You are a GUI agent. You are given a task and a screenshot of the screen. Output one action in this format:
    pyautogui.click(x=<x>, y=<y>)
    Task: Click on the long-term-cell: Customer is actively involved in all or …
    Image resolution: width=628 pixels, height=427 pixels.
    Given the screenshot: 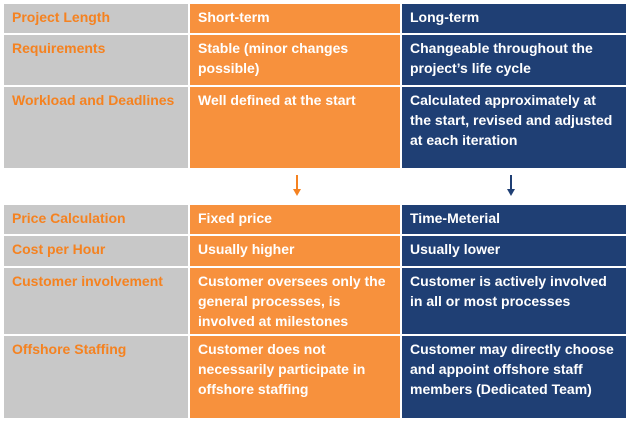 What is the action you would take?
    pyautogui.click(x=514, y=301)
    